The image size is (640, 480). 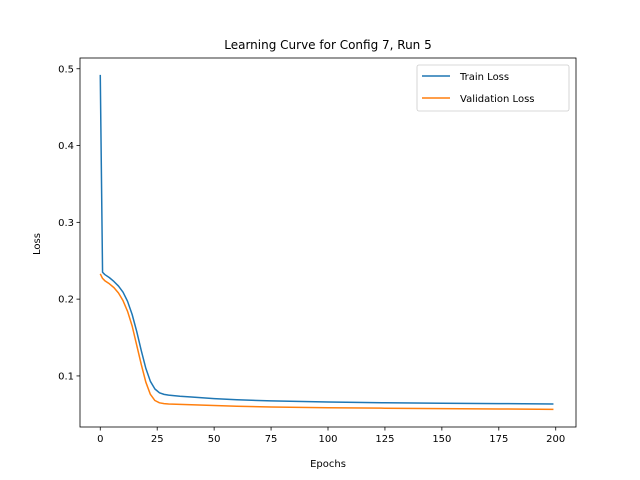 I want to click on x-tick-label: 75, so click(x=271, y=439).